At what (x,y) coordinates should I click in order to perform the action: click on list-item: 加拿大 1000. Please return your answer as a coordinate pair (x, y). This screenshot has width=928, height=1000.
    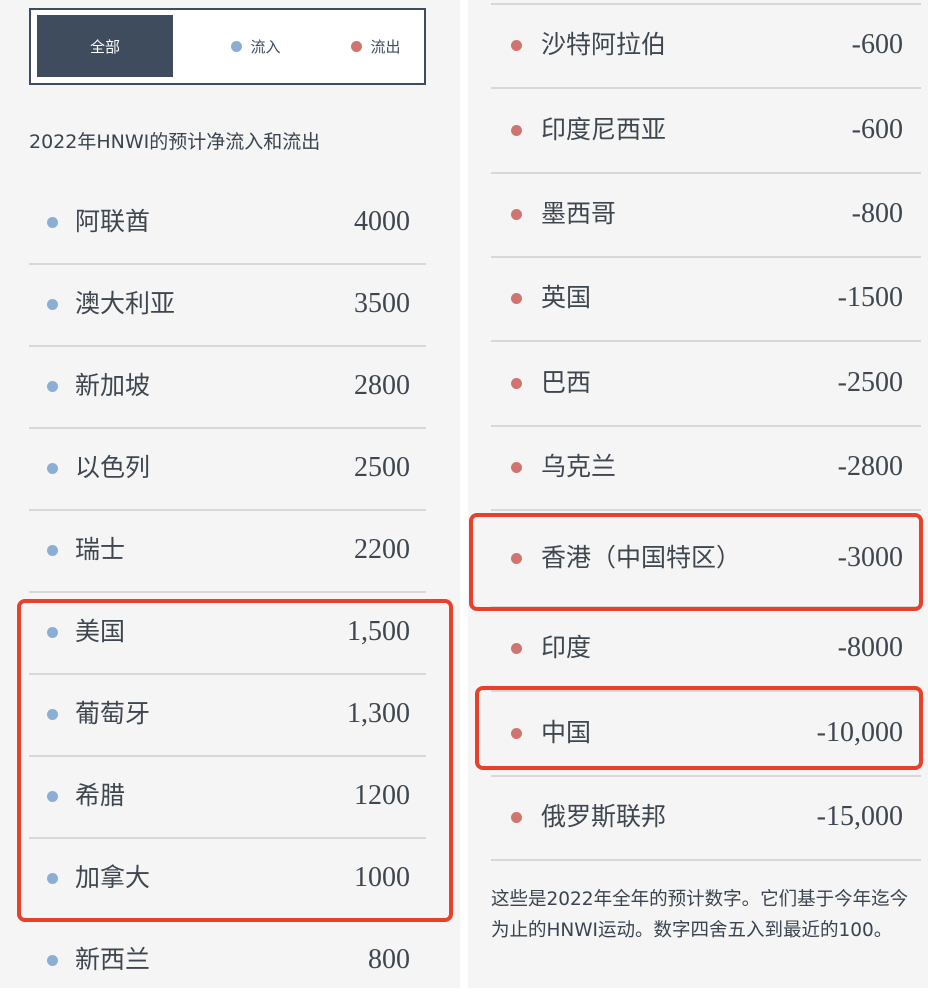
    Looking at the image, I should click on (227, 878).